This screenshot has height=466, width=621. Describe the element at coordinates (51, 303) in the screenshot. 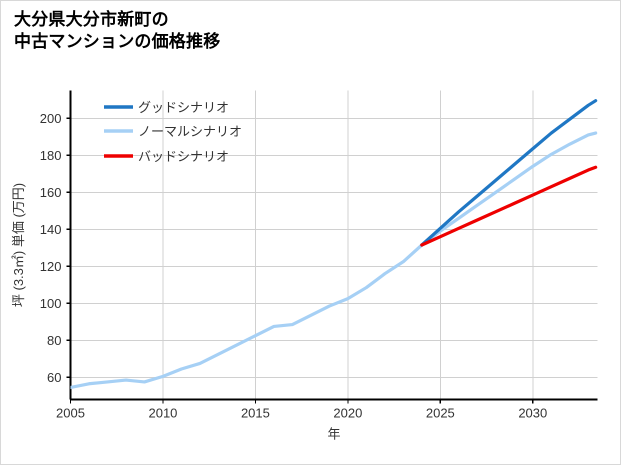

I see `y-tick-label: 100` at that location.